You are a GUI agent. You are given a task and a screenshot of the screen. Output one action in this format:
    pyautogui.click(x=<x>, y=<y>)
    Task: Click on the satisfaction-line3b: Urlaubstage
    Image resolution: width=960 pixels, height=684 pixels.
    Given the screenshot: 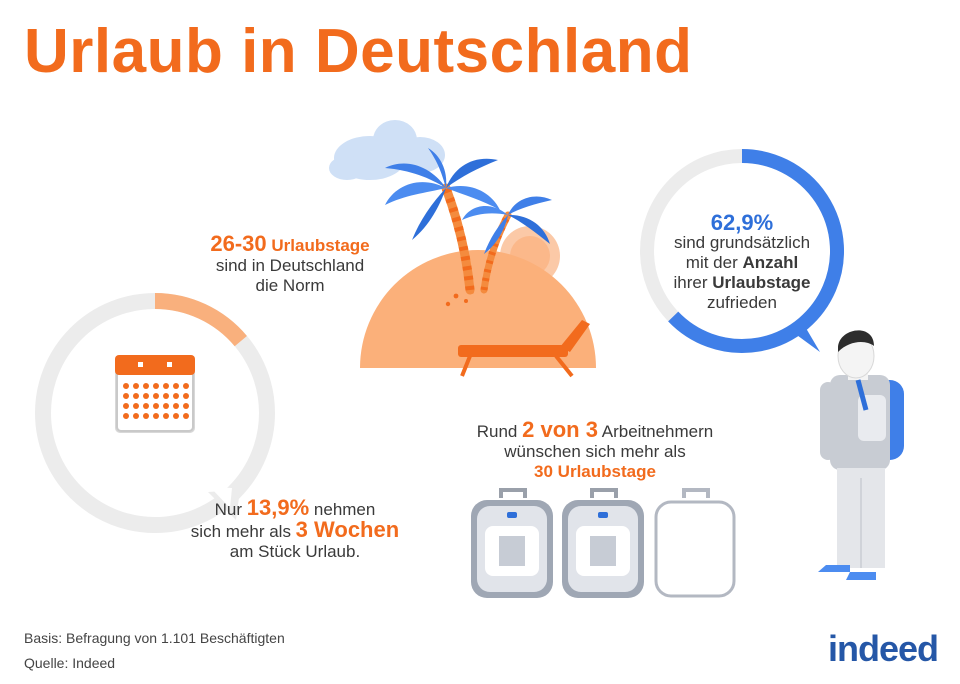 What is the action you would take?
    pyautogui.click(x=761, y=282)
    